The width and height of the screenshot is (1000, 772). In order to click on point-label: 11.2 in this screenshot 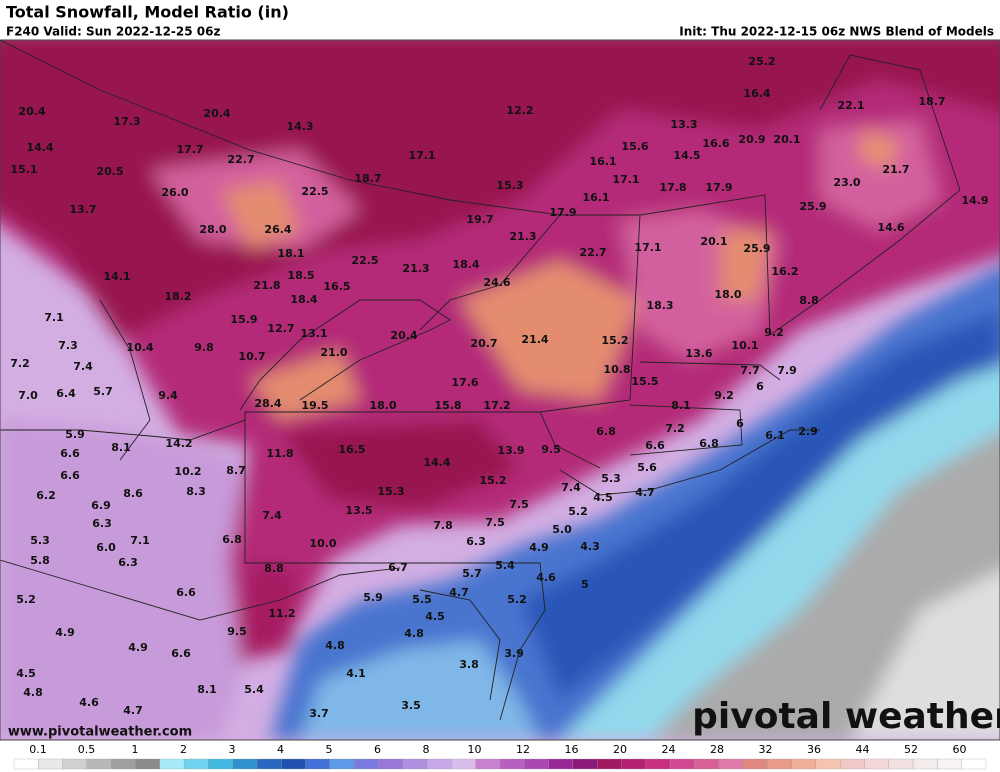, I will do `click(281, 613)`.